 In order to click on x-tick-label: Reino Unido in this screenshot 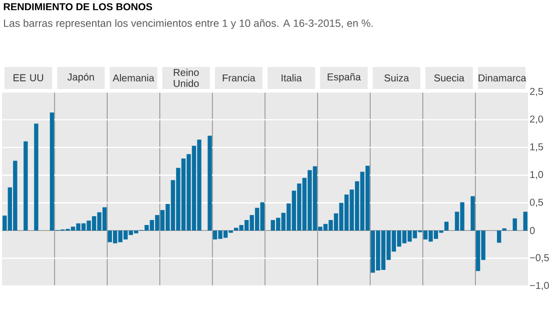, I will do `click(186, 77)`.